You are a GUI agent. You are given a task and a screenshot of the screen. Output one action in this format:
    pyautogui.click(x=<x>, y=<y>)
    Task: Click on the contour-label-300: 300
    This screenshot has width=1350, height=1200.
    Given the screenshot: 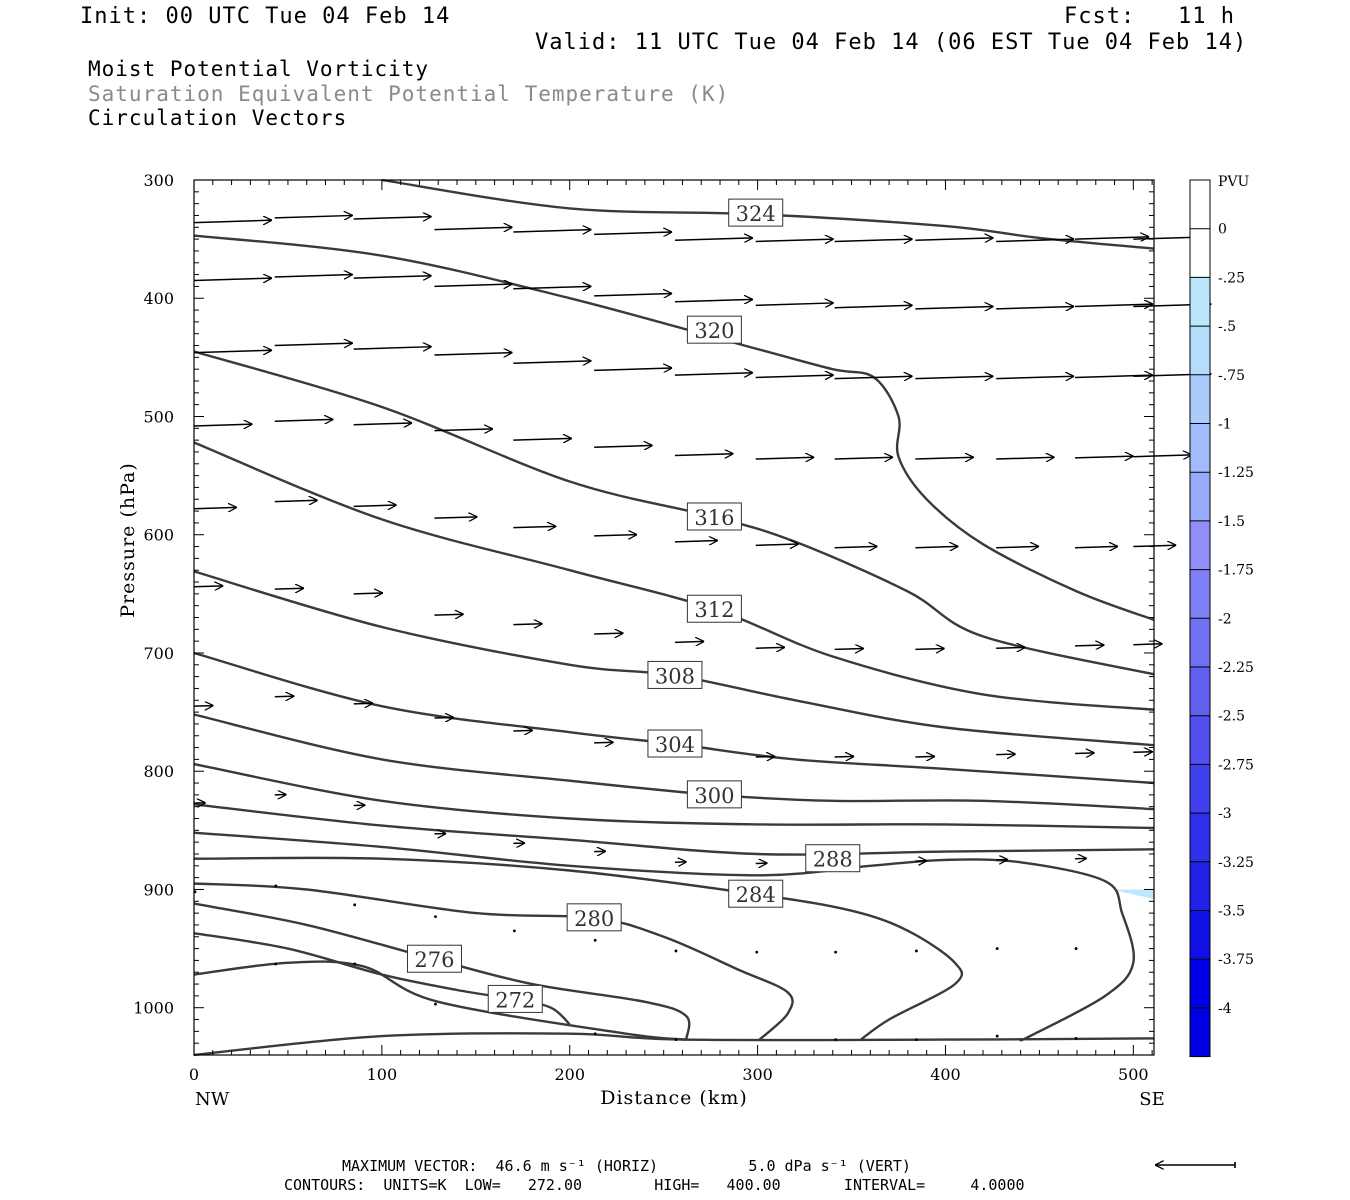 What is the action you would take?
    pyautogui.click(x=714, y=796)
    